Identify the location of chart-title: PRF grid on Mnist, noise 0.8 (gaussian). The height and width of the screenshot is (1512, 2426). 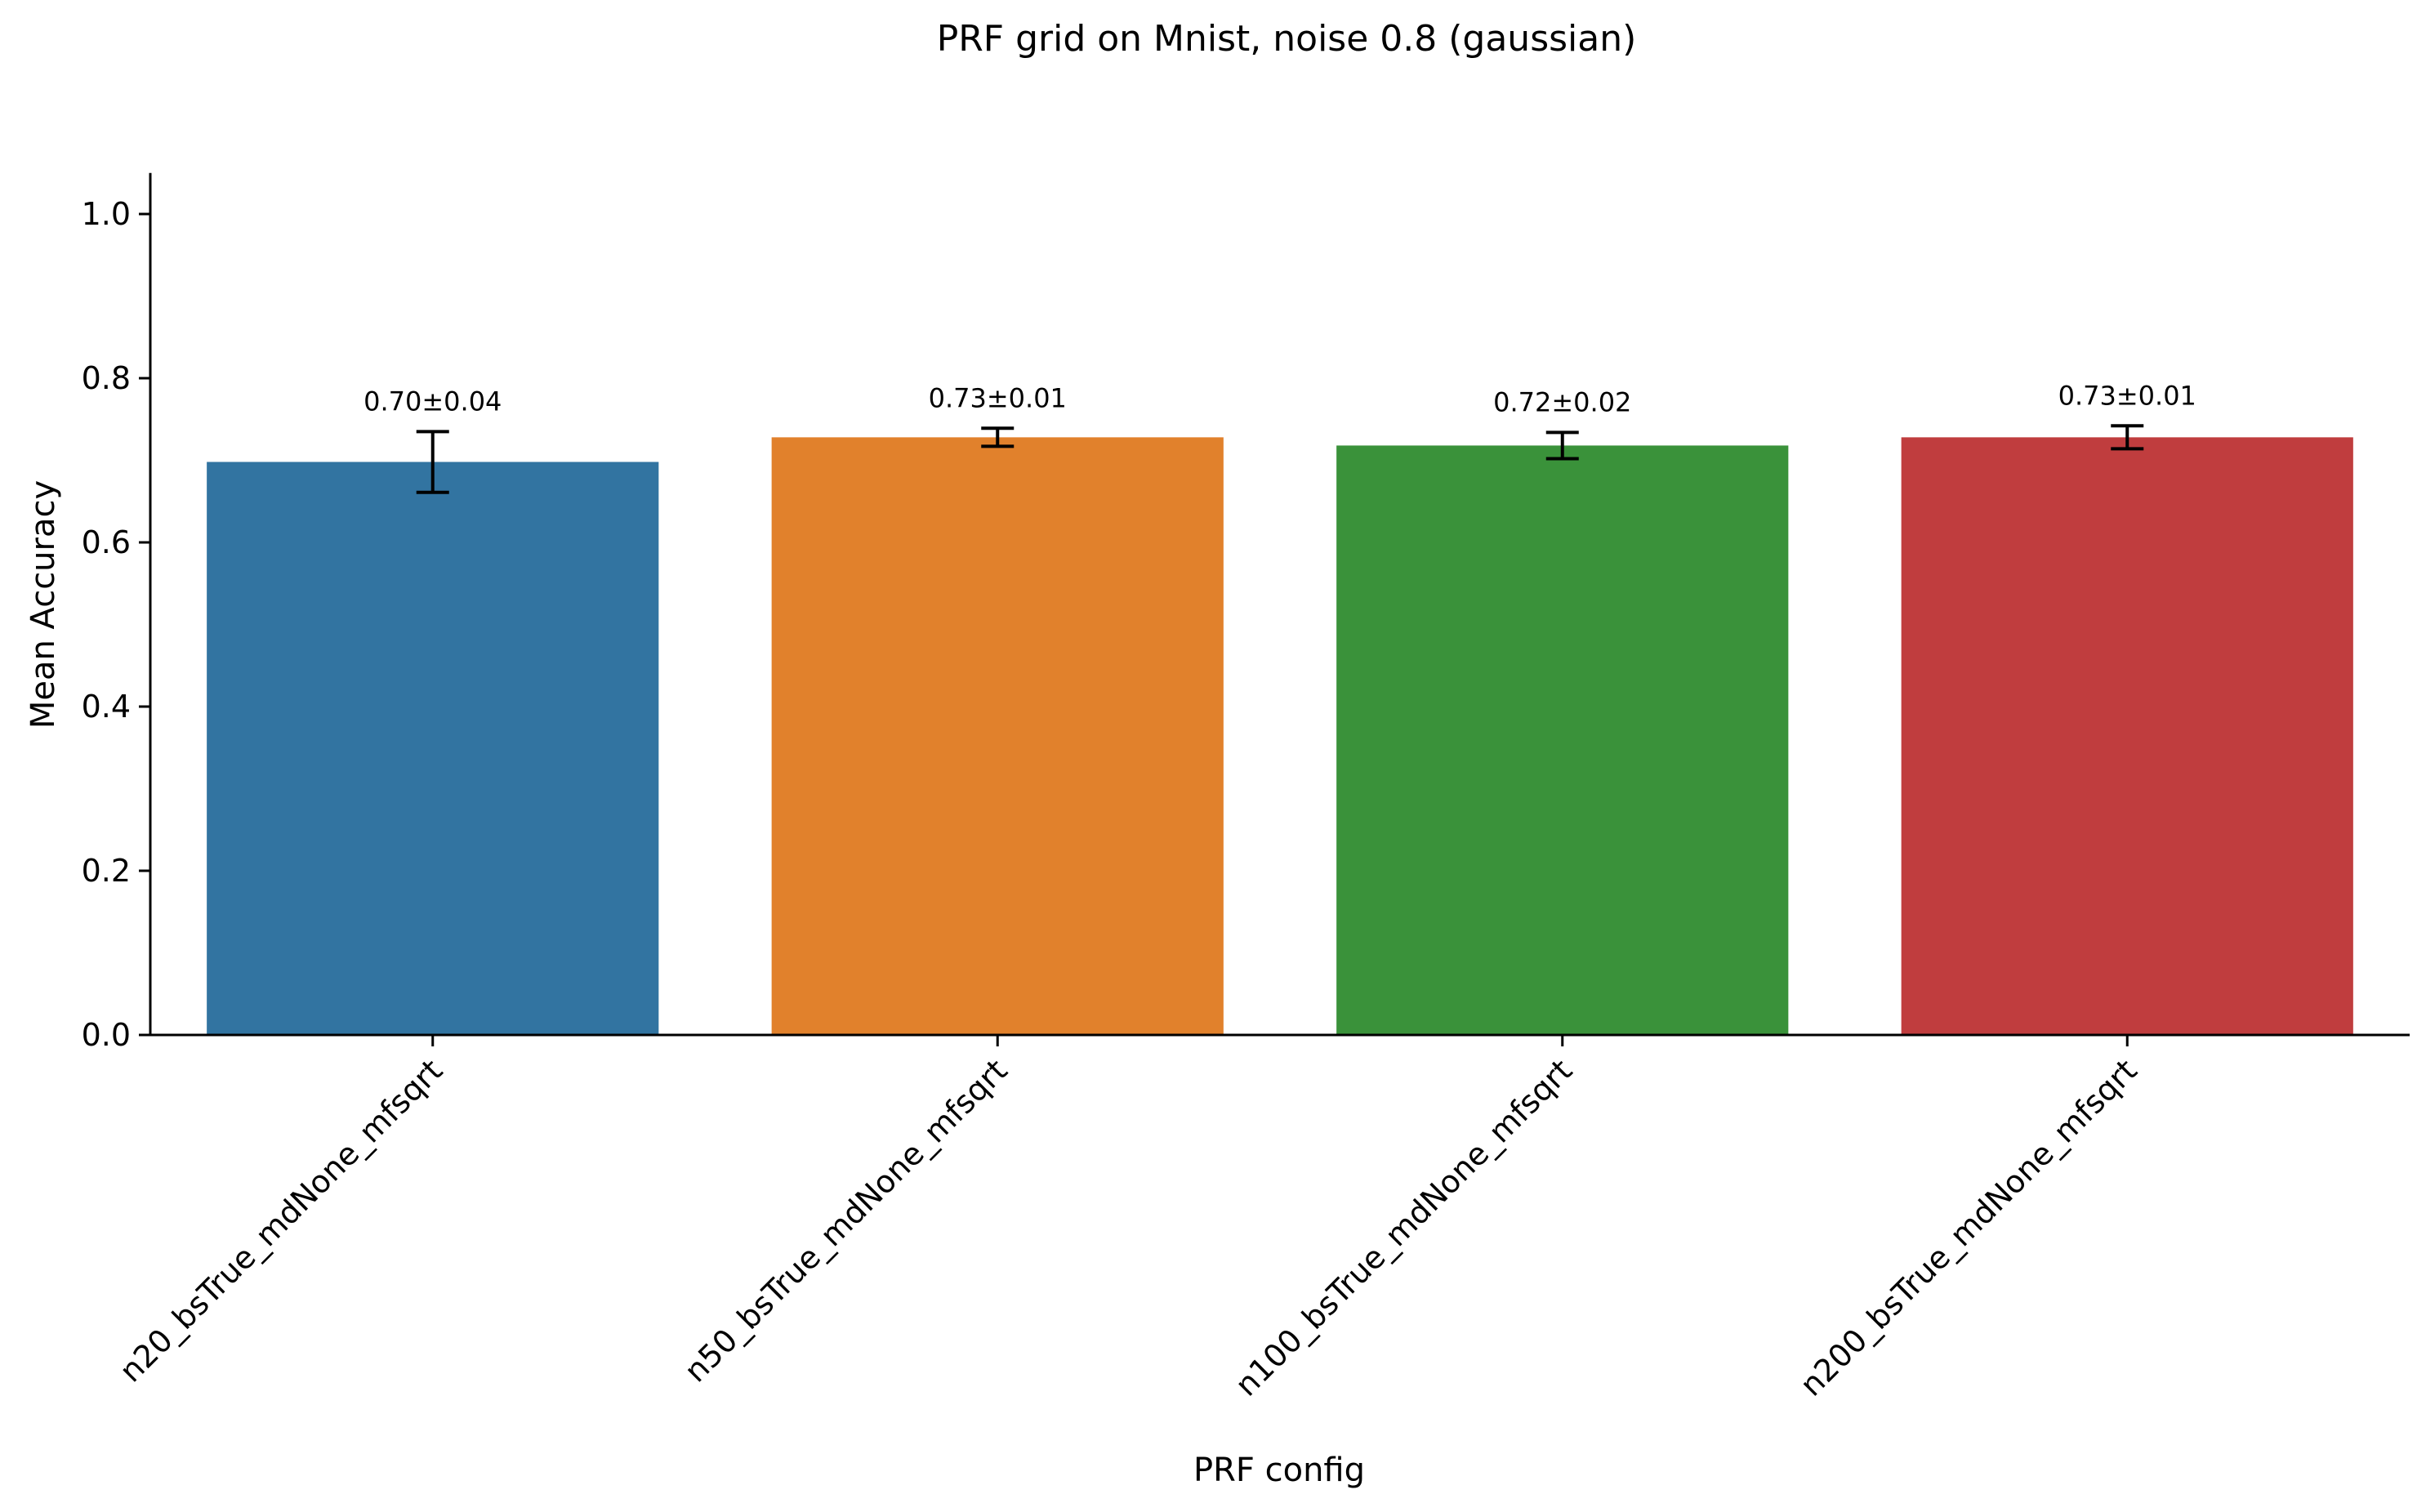
(1287, 39).